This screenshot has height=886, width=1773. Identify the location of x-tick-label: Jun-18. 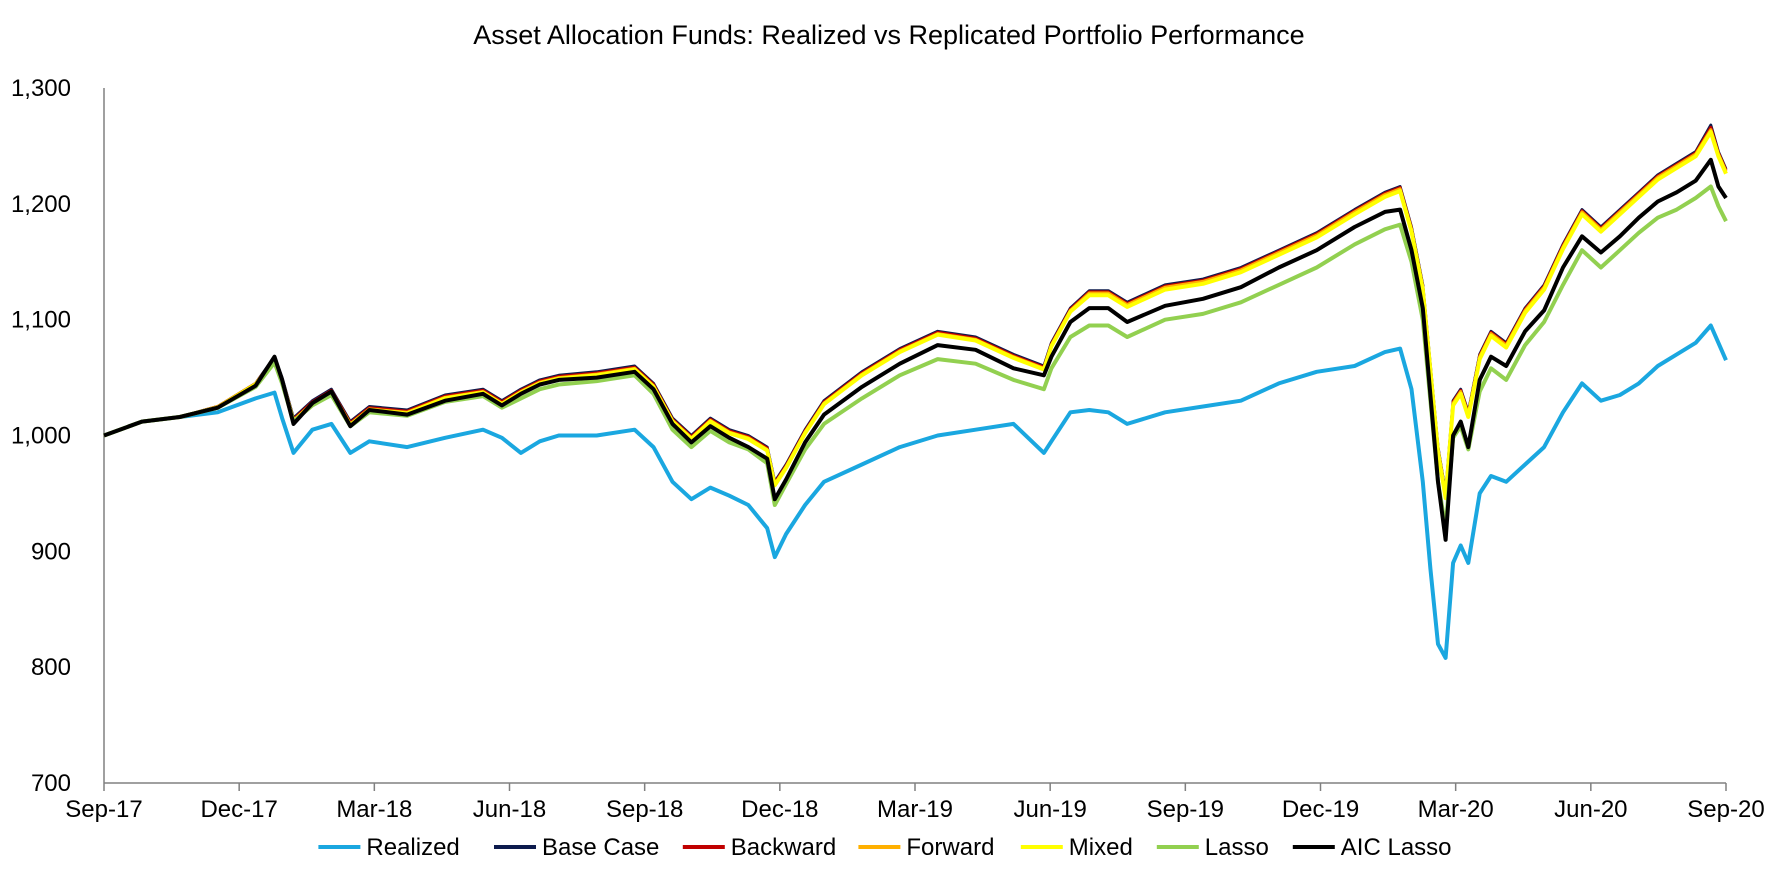
(509, 809).